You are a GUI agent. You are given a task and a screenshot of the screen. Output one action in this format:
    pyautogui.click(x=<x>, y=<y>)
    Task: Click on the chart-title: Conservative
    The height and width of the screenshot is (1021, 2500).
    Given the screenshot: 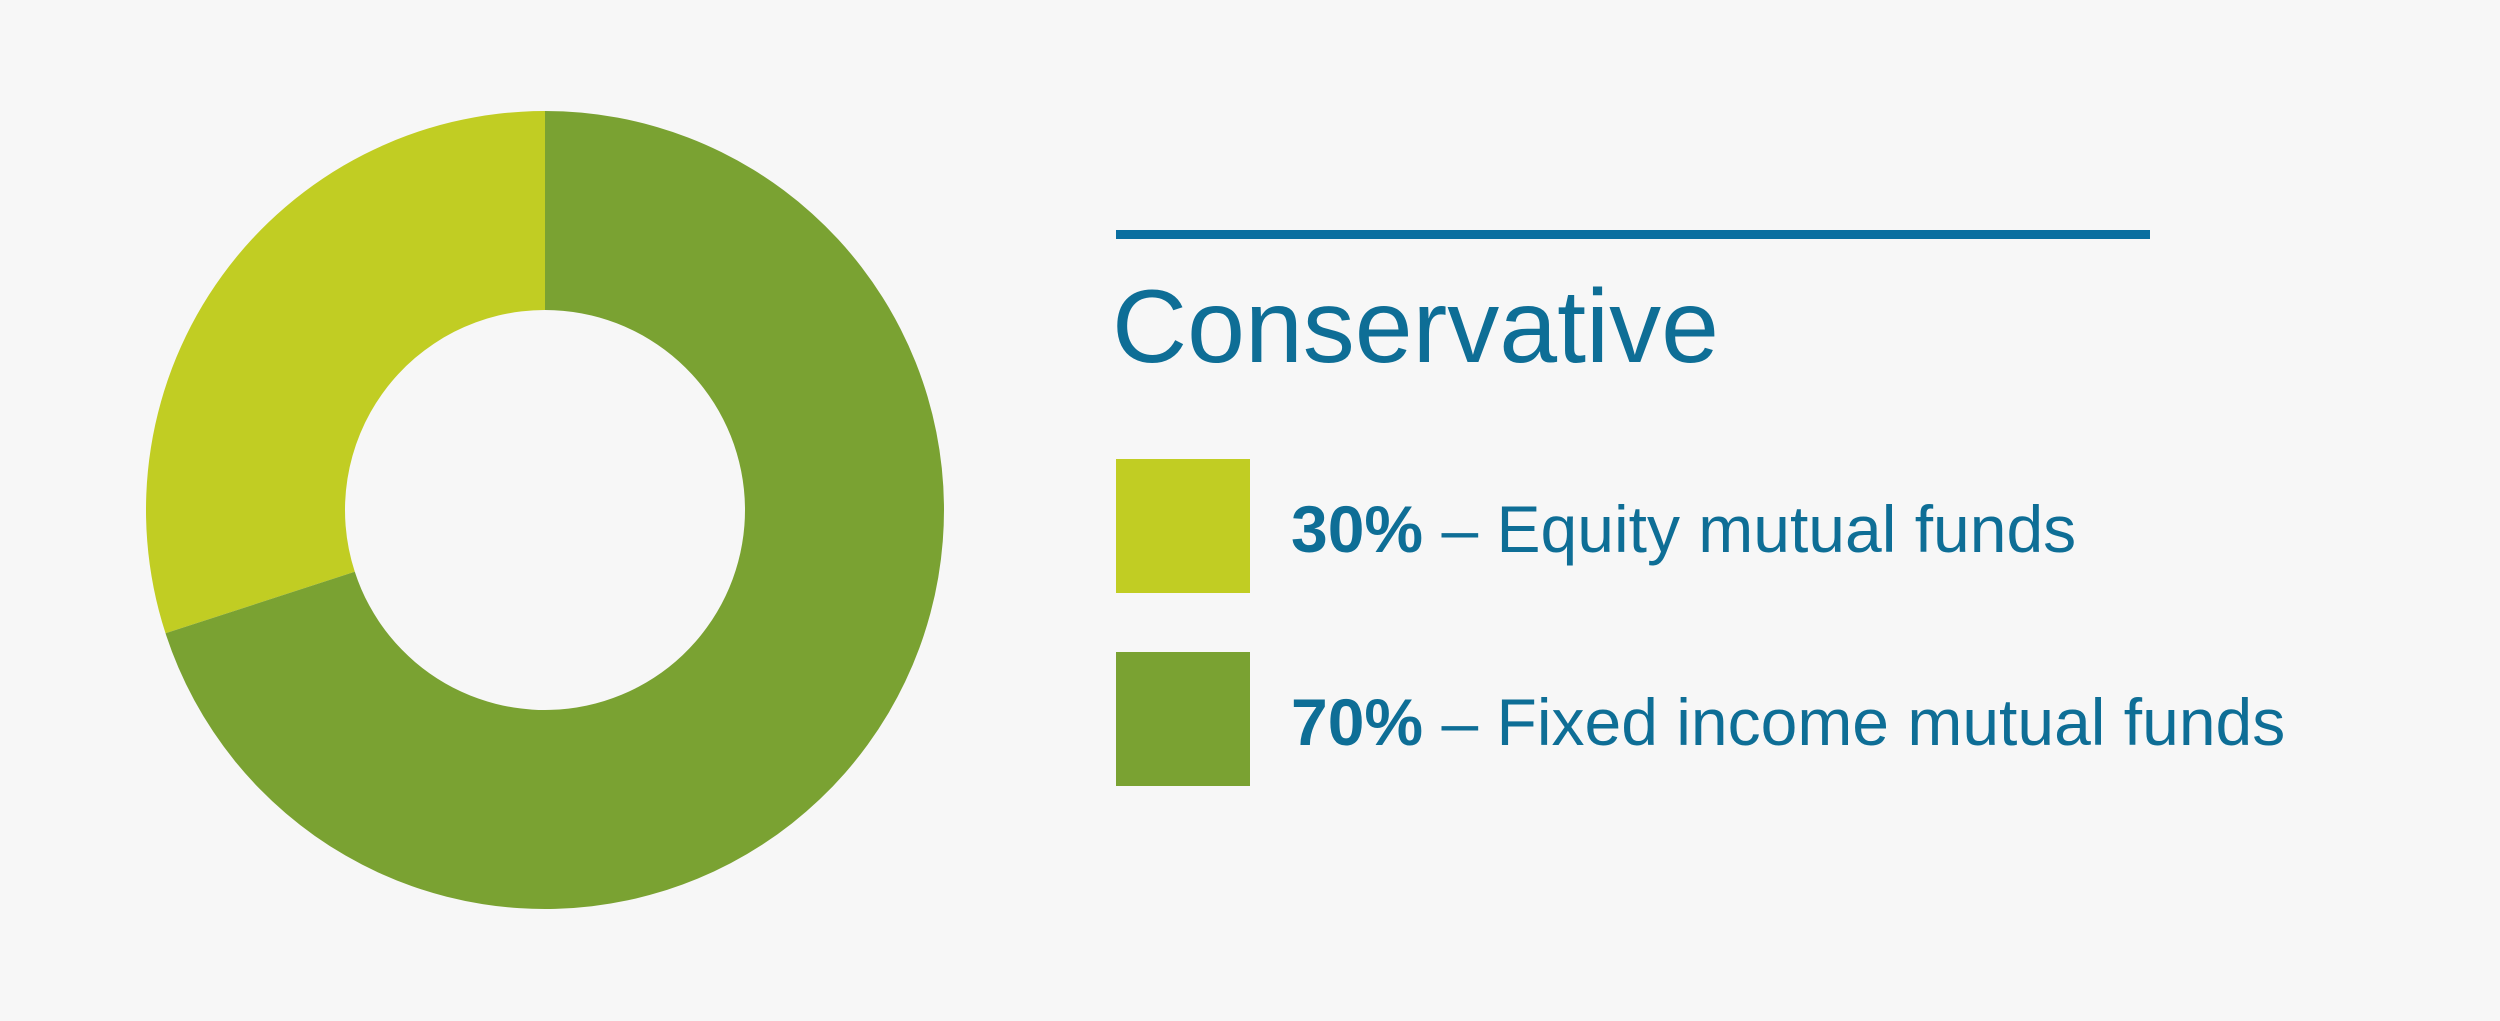 What is the action you would take?
    pyautogui.click(x=1415, y=327)
    